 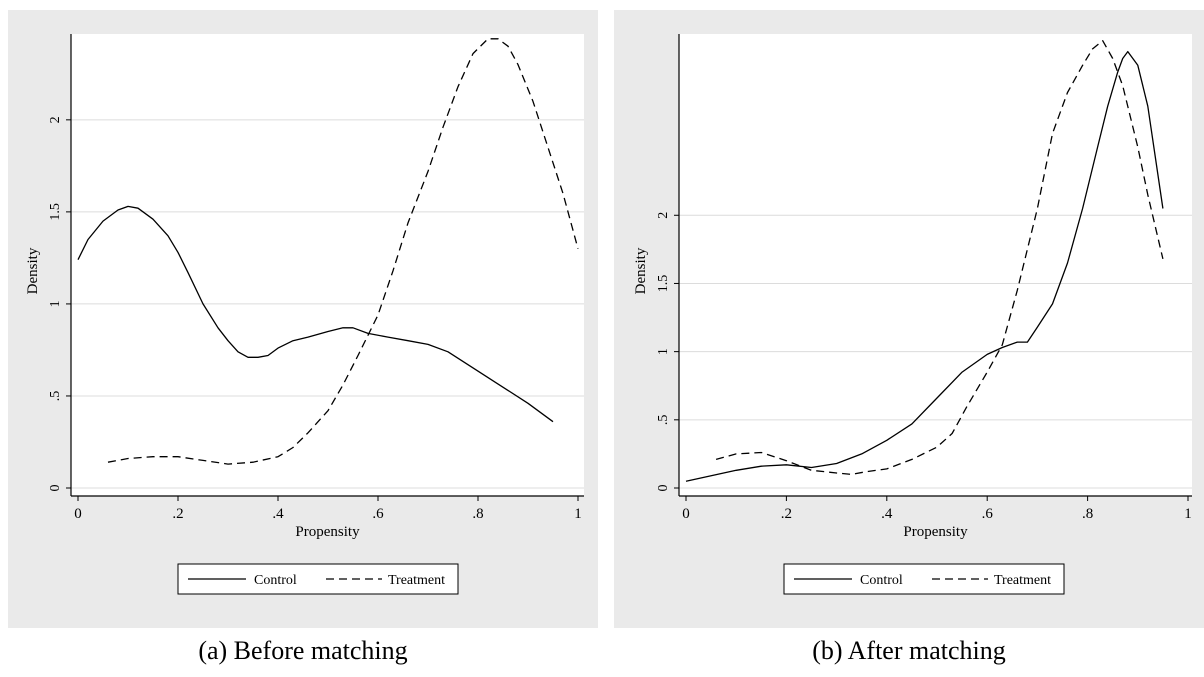 What do you see at coordinates (315, 314) in the screenshot?
I see `series-line-control` at bounding box center [315, 314].